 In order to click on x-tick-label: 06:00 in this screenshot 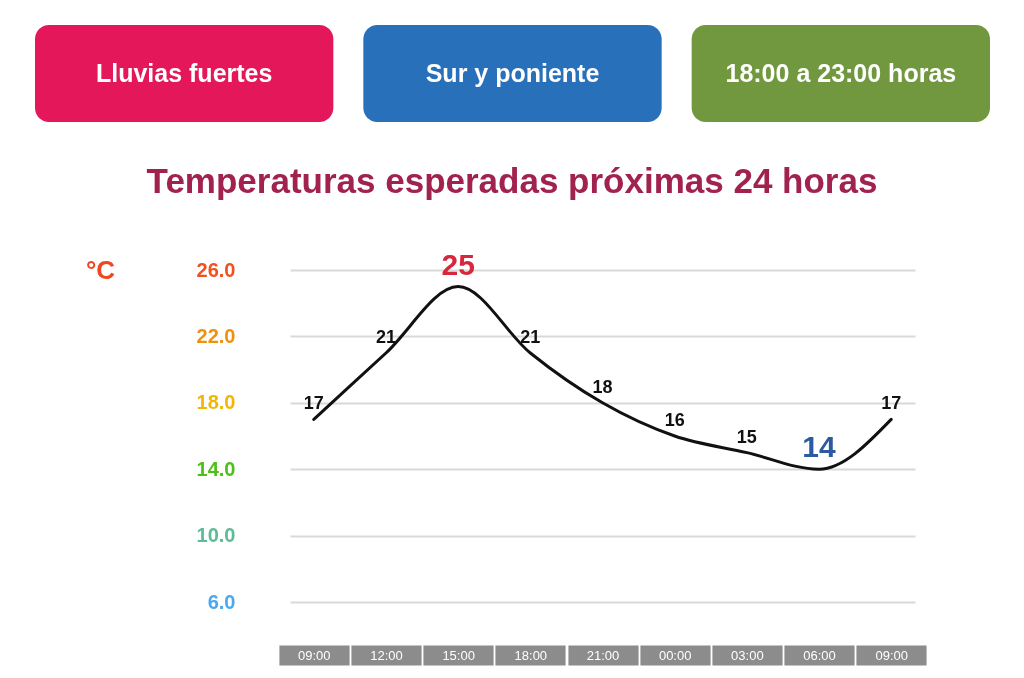, I will do `click(819, 655)`.